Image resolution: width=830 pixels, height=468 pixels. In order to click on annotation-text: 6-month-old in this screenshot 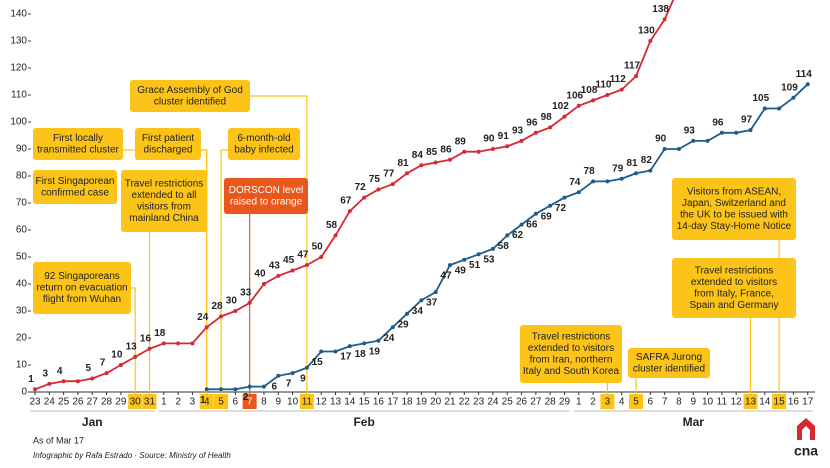, I will do `click(263, 138)`.